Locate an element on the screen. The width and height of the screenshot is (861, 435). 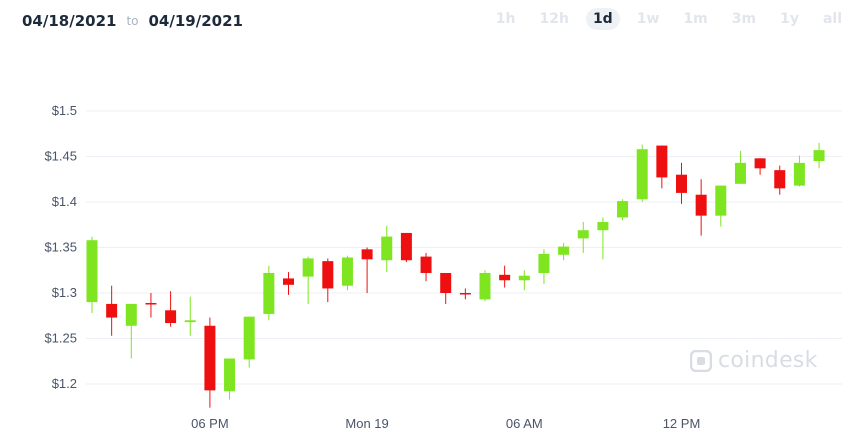
y-tick-label: $1.2 is located at coordinates (64, 383).